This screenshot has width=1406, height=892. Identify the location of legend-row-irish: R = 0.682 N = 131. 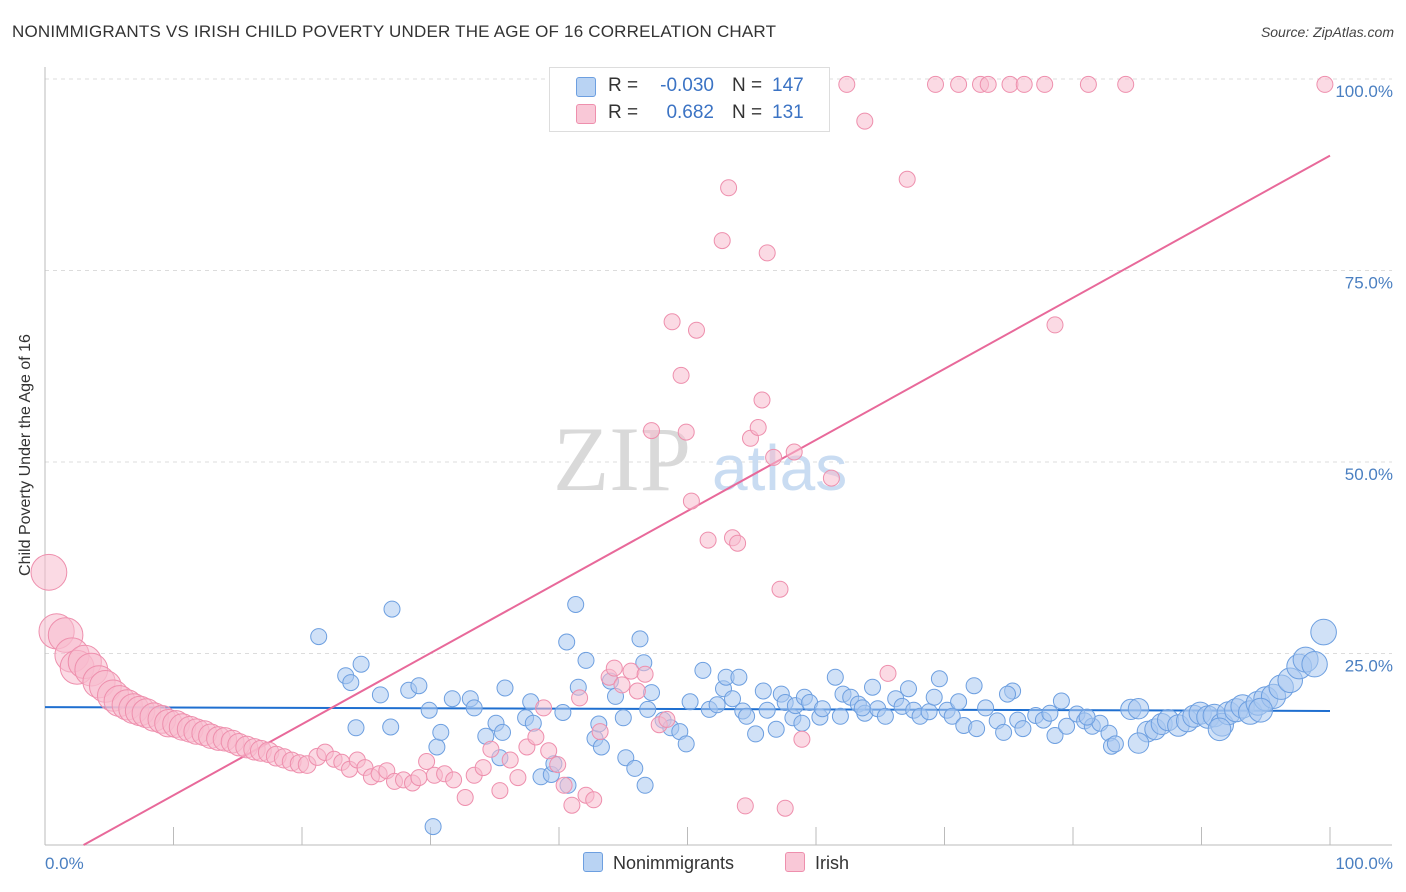
(689, 114).